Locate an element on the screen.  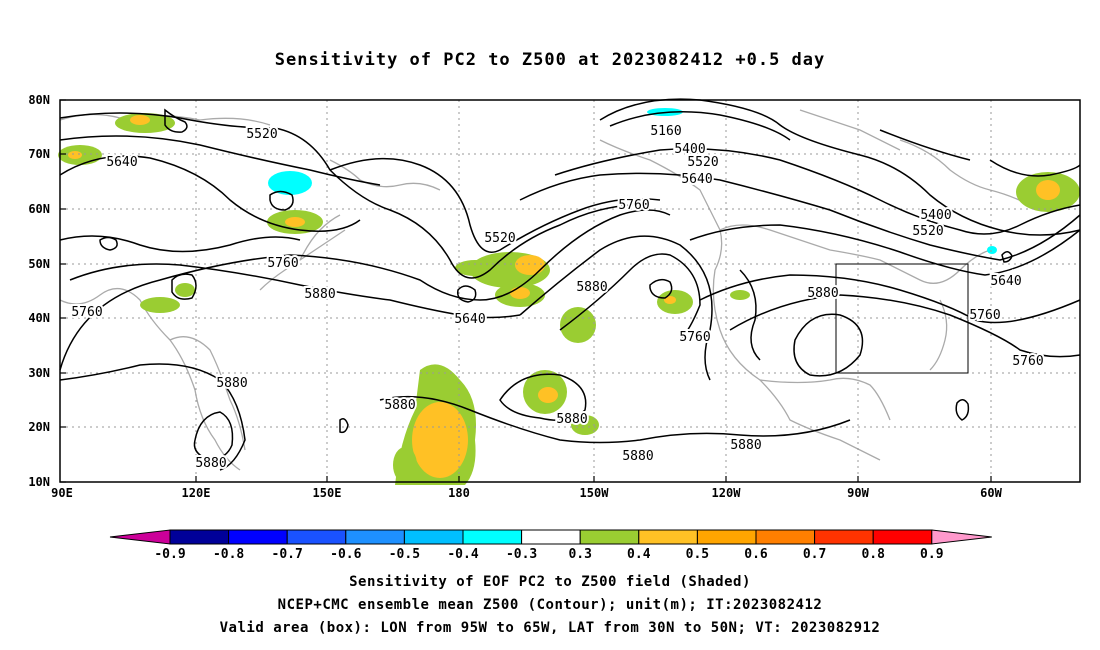
contour-label-c5880-a: 5880 is located at coordinates (319, 294).